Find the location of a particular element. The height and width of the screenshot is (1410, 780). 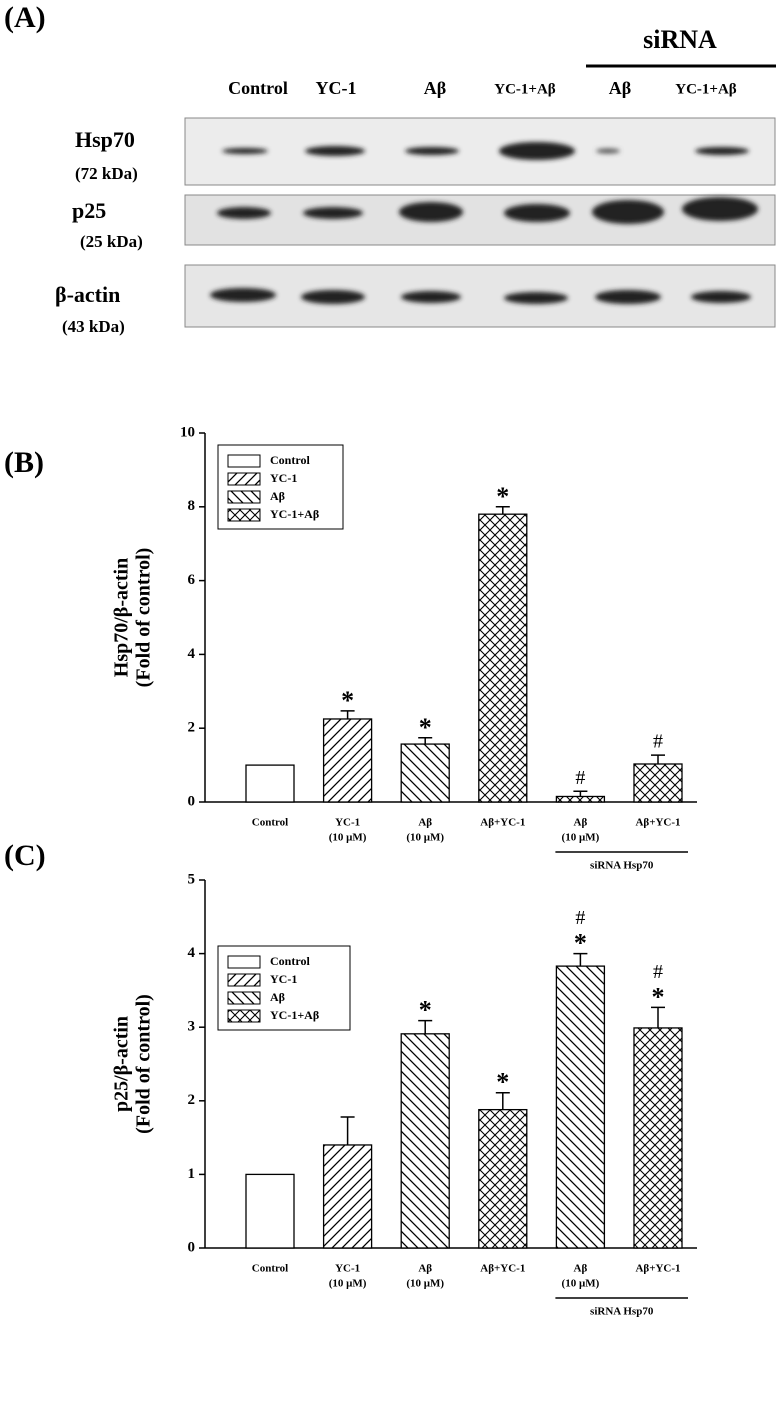

panel-label: (C) is located at coordinates (25, 855).